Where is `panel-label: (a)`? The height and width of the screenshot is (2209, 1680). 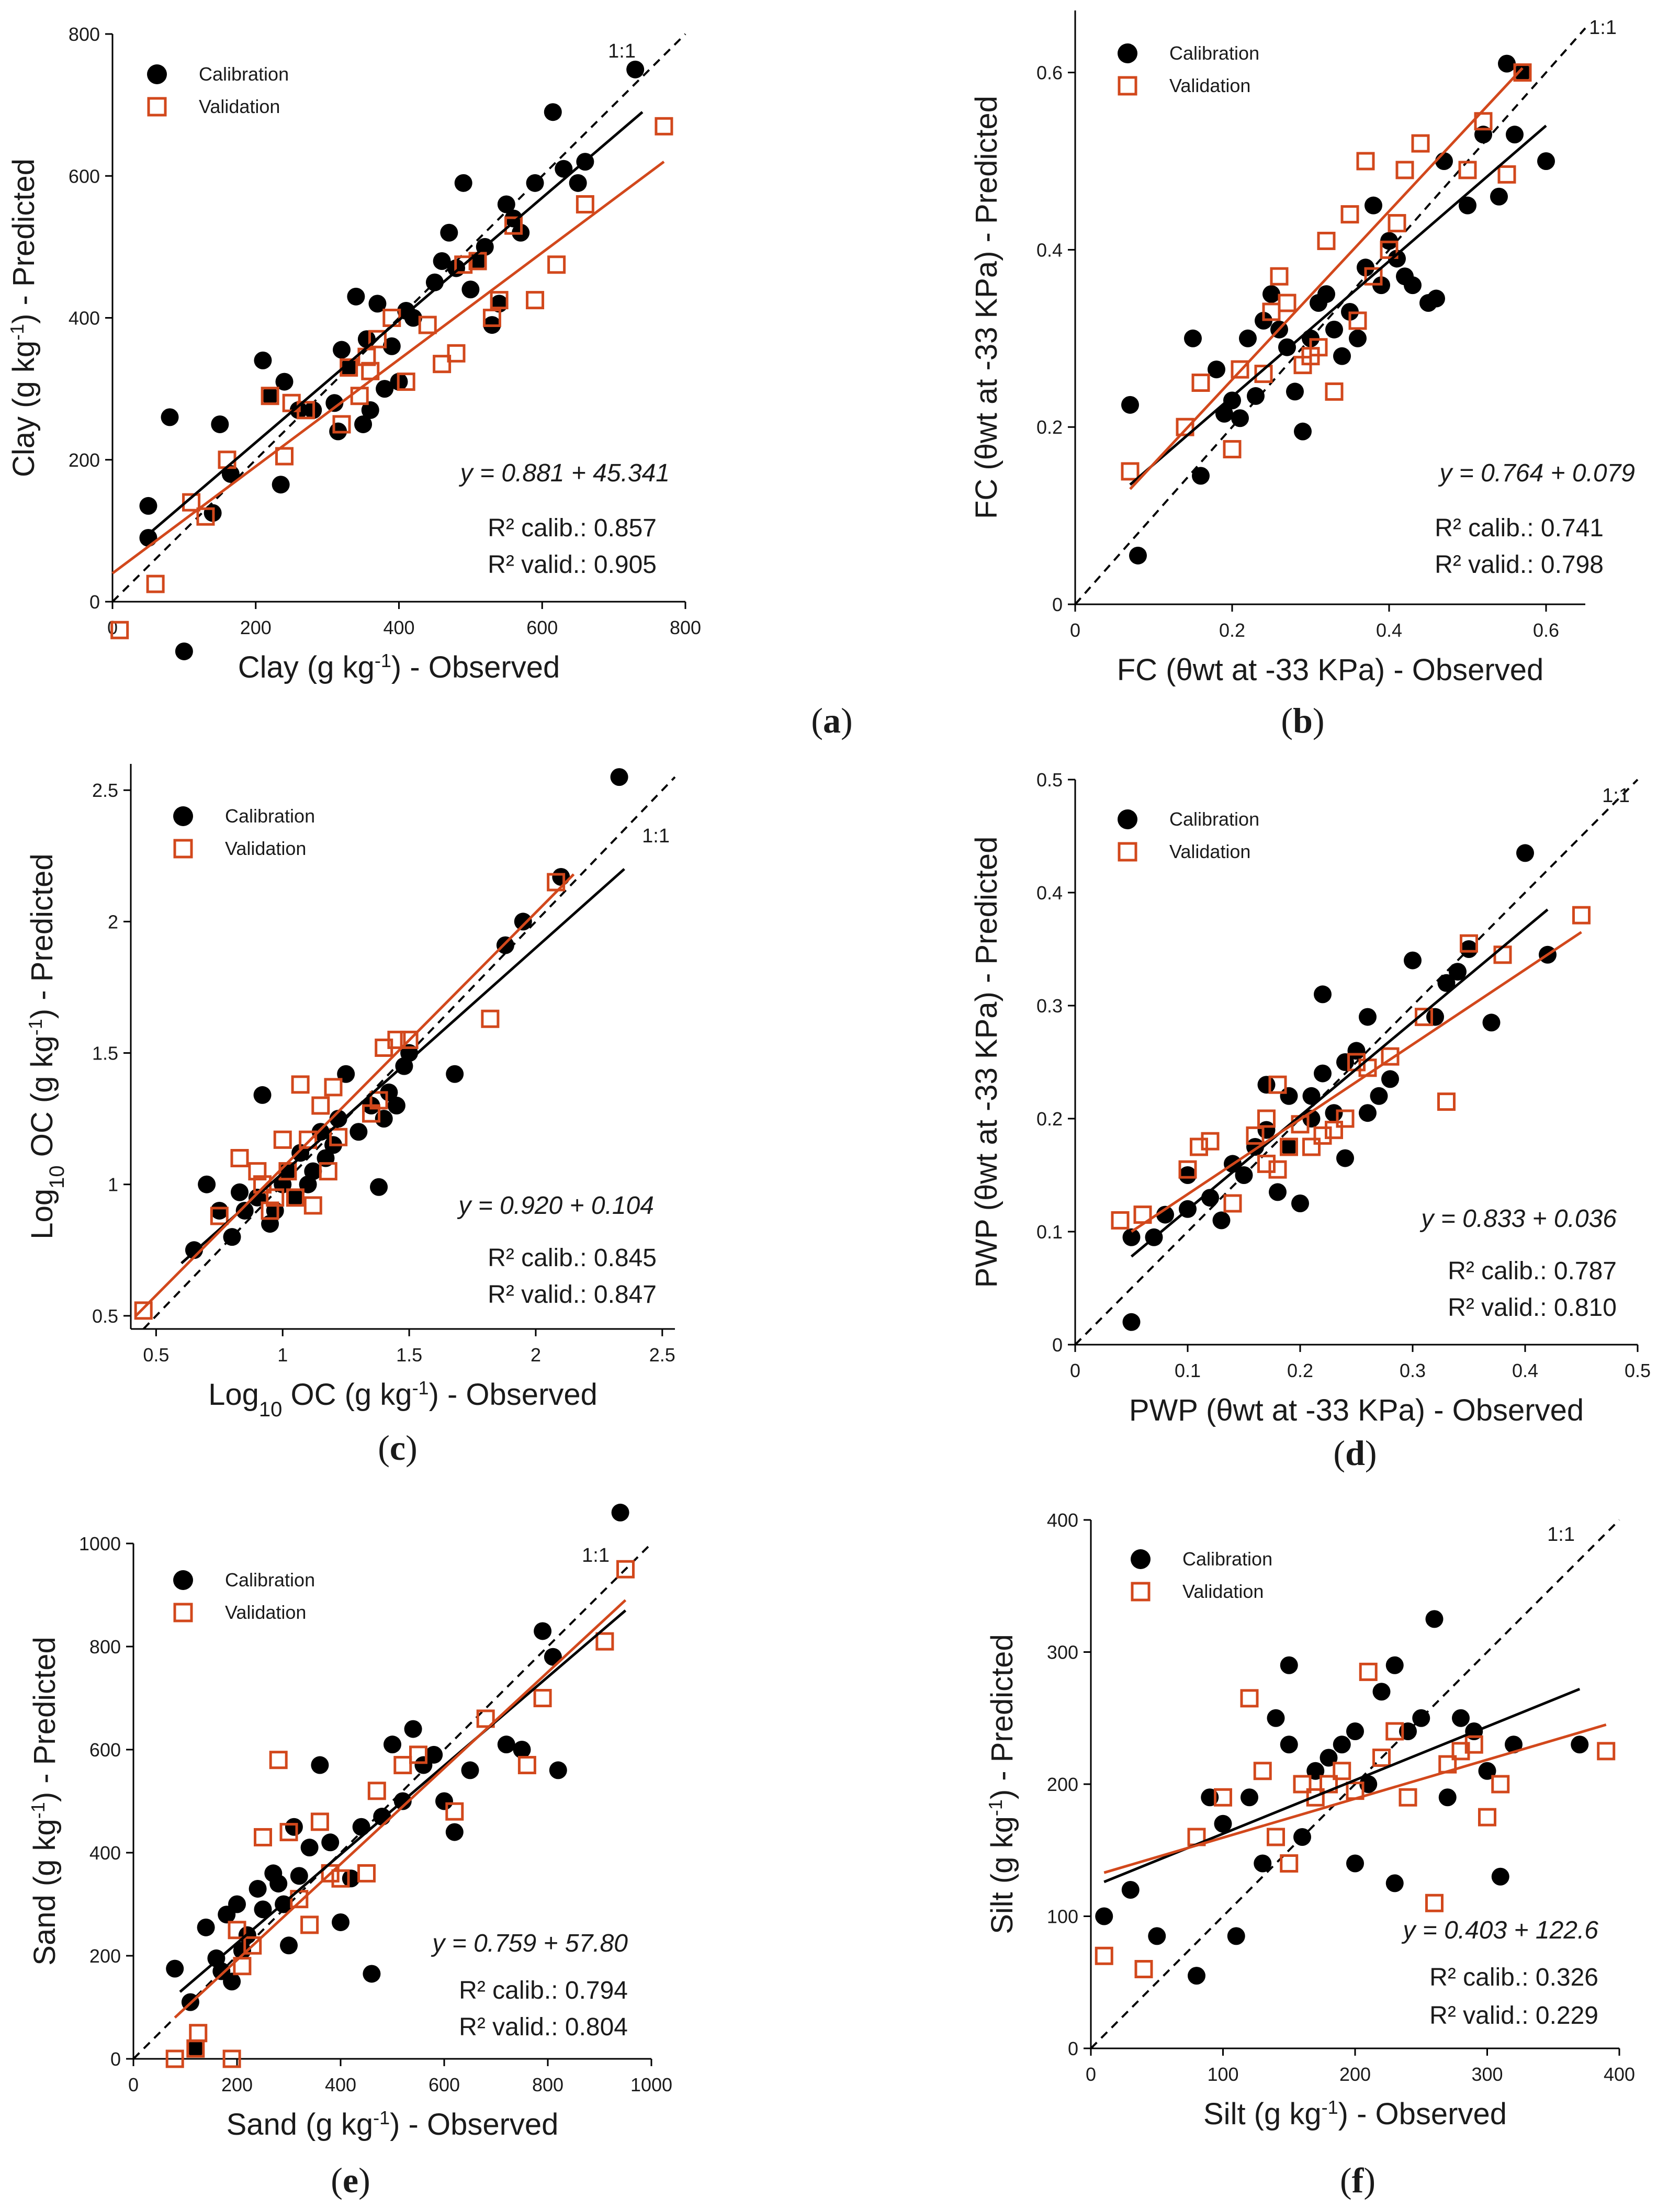 panel-label: (a) is located at coordinates (832, 721).